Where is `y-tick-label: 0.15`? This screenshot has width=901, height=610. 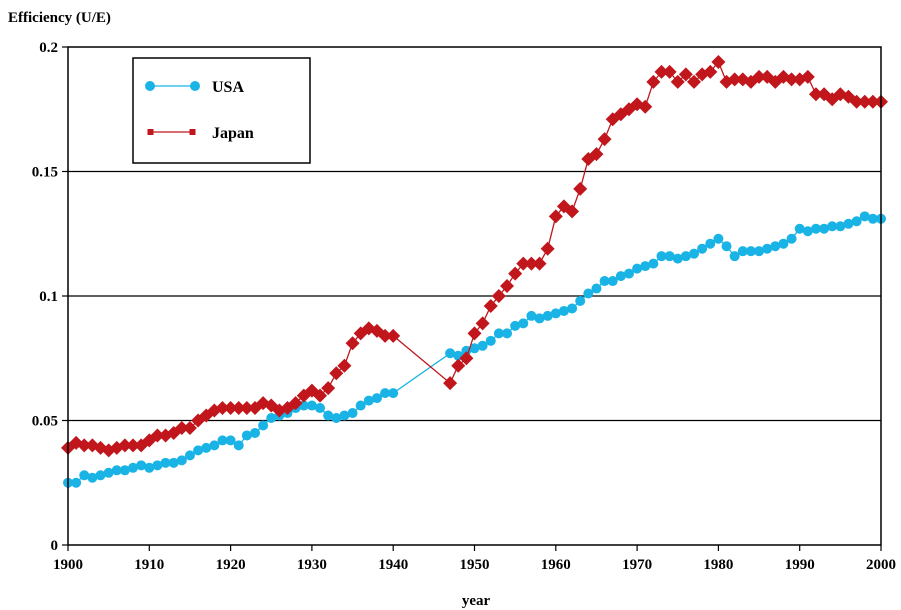 y-tick-label: 0.15 is located at coordinates (45, 173).